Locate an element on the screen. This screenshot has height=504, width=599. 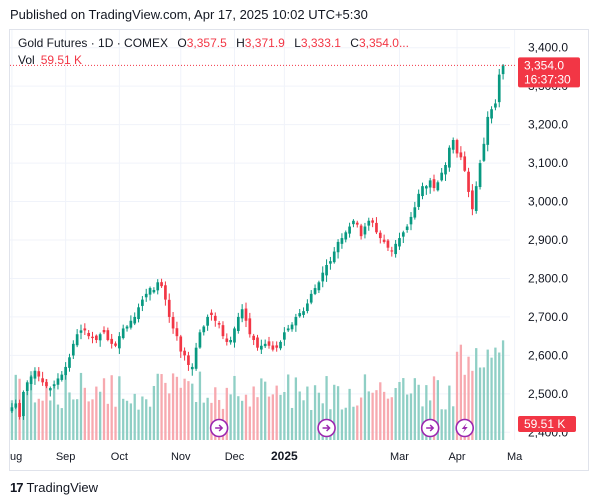
x-axis-ticks: ug Sep Oct Nov Dec 2025 Mar Apr Ma is located at coordinates (266, 456).